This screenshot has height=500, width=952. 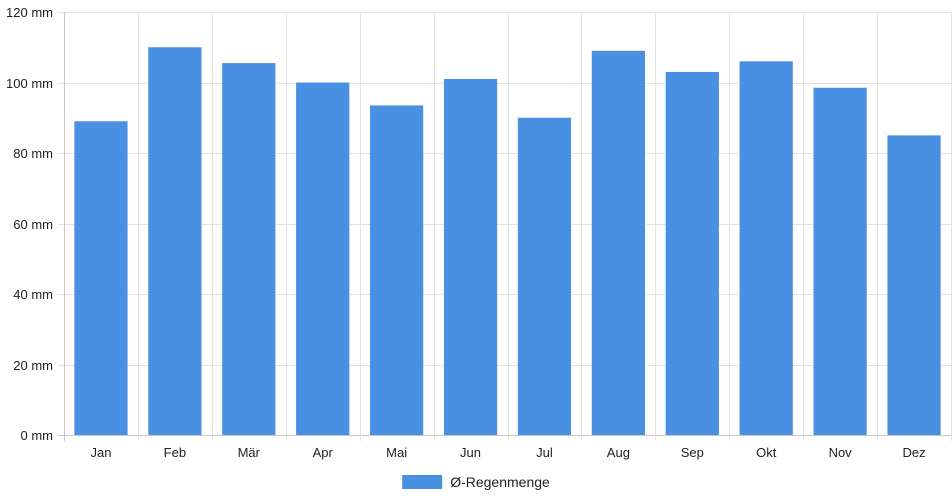 I want to click on x-tick-label: Dez, so click(x=913, y=452).